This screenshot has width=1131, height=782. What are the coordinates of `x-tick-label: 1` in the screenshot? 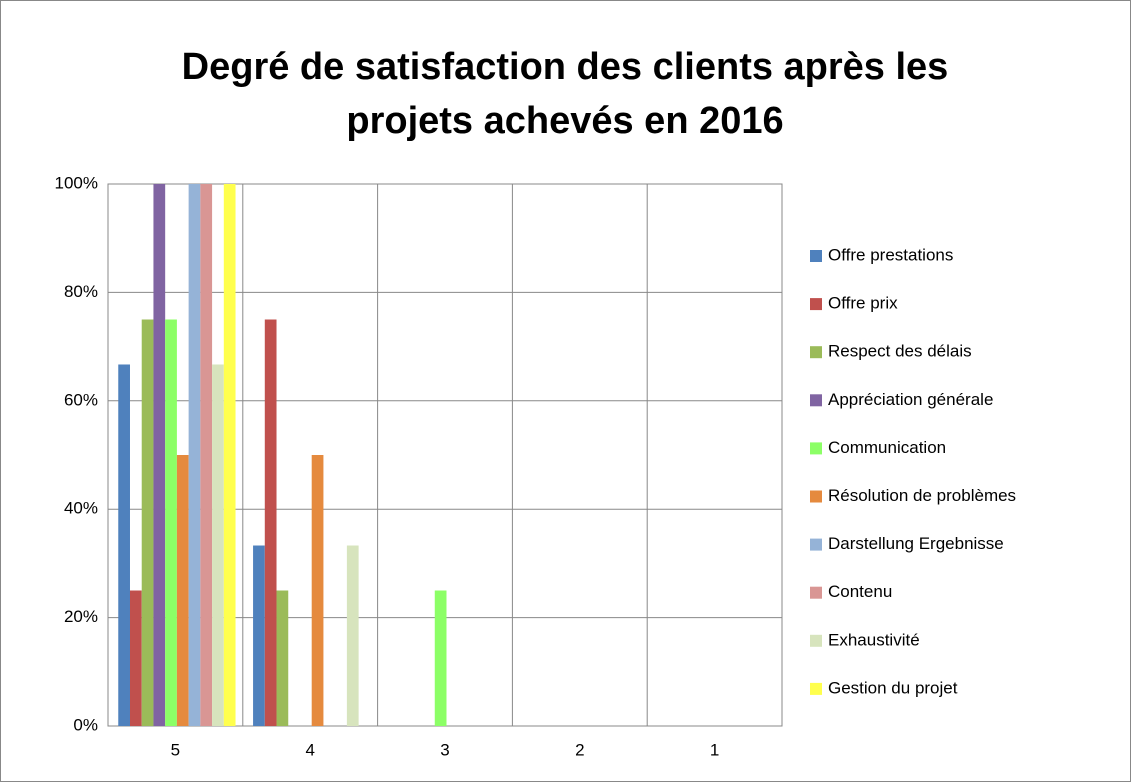 It's located at (714, 749).